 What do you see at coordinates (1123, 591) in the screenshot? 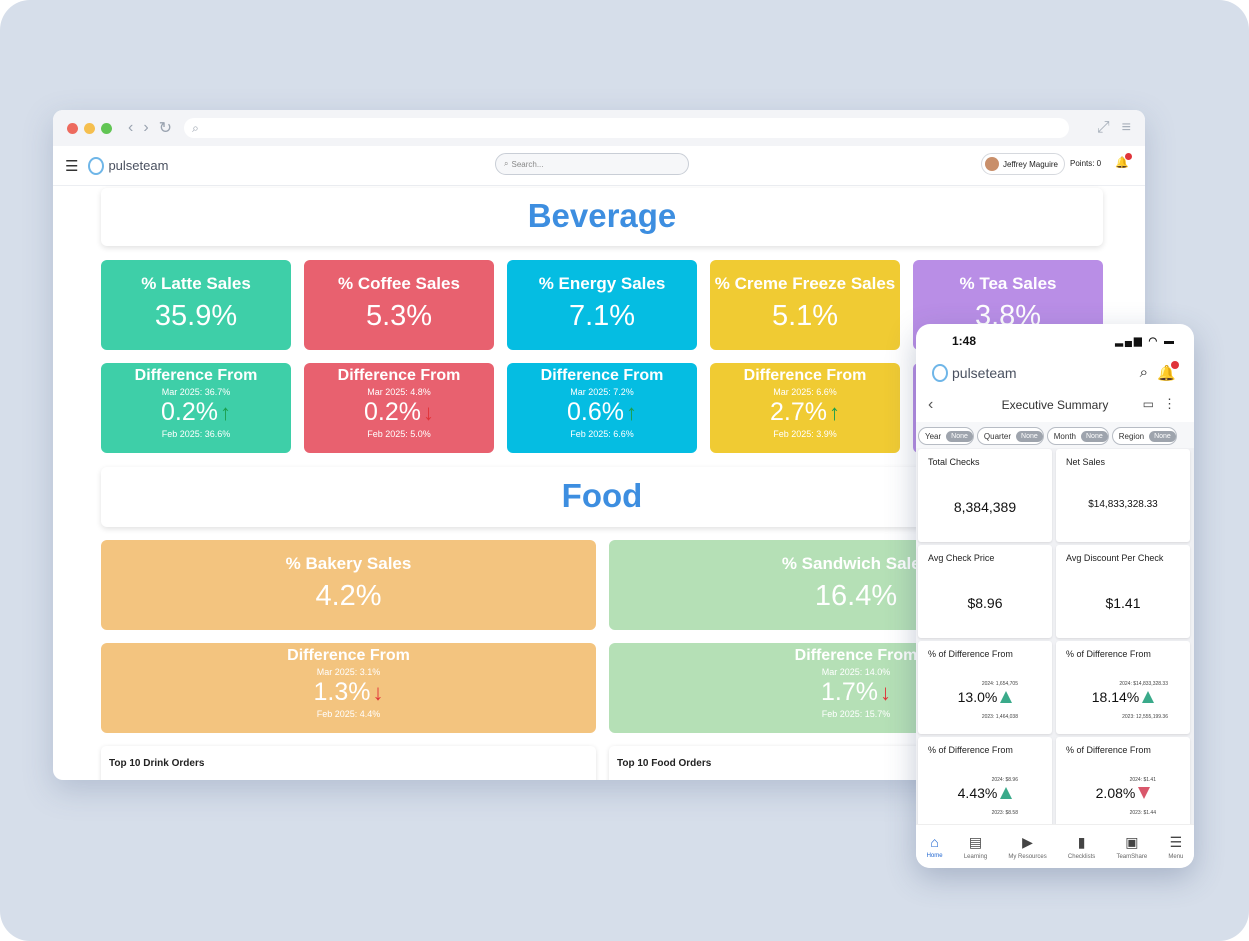
I see `avg-discount-tile: Avg Discount Per Check $1.41` at bounding box center [1123, 591].